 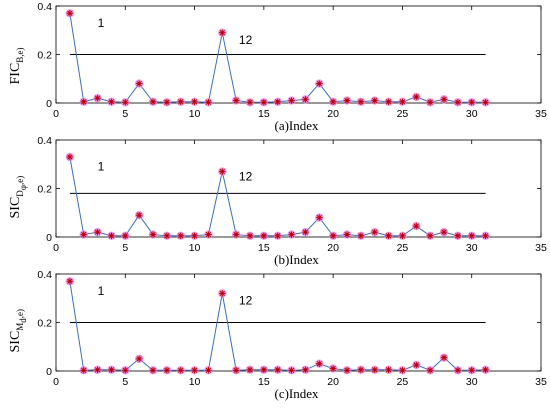 I want to click on y-label-main: FIC, so click(x=15, y=74).